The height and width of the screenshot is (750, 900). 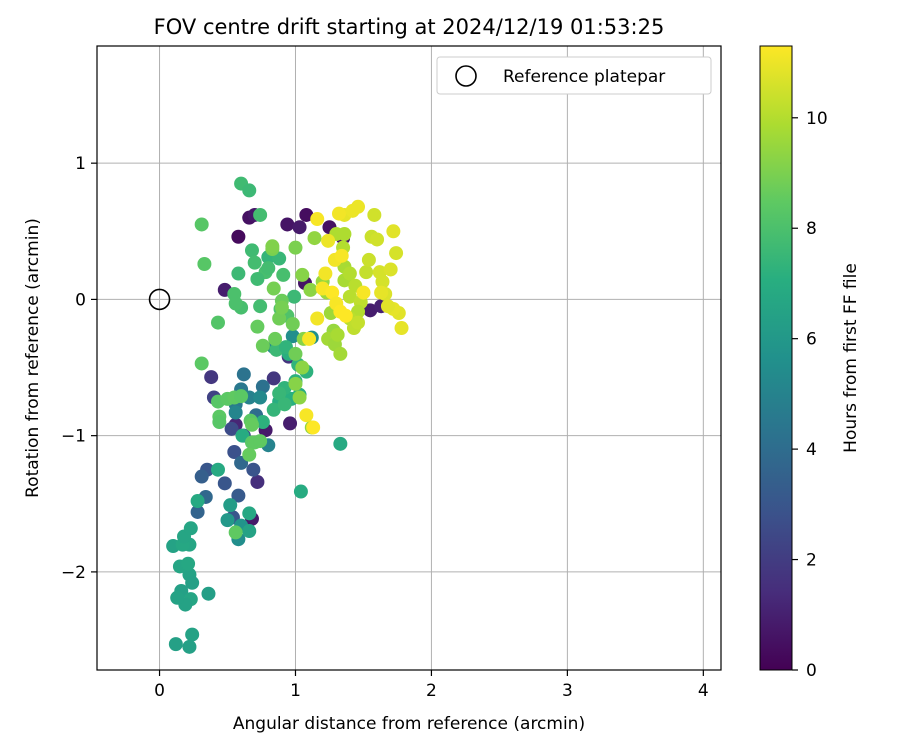 What do you see at coordinates (817, 119) in the screenshot?
I see `colorbar-tick-label: 10` at bounding box center [817, 119].